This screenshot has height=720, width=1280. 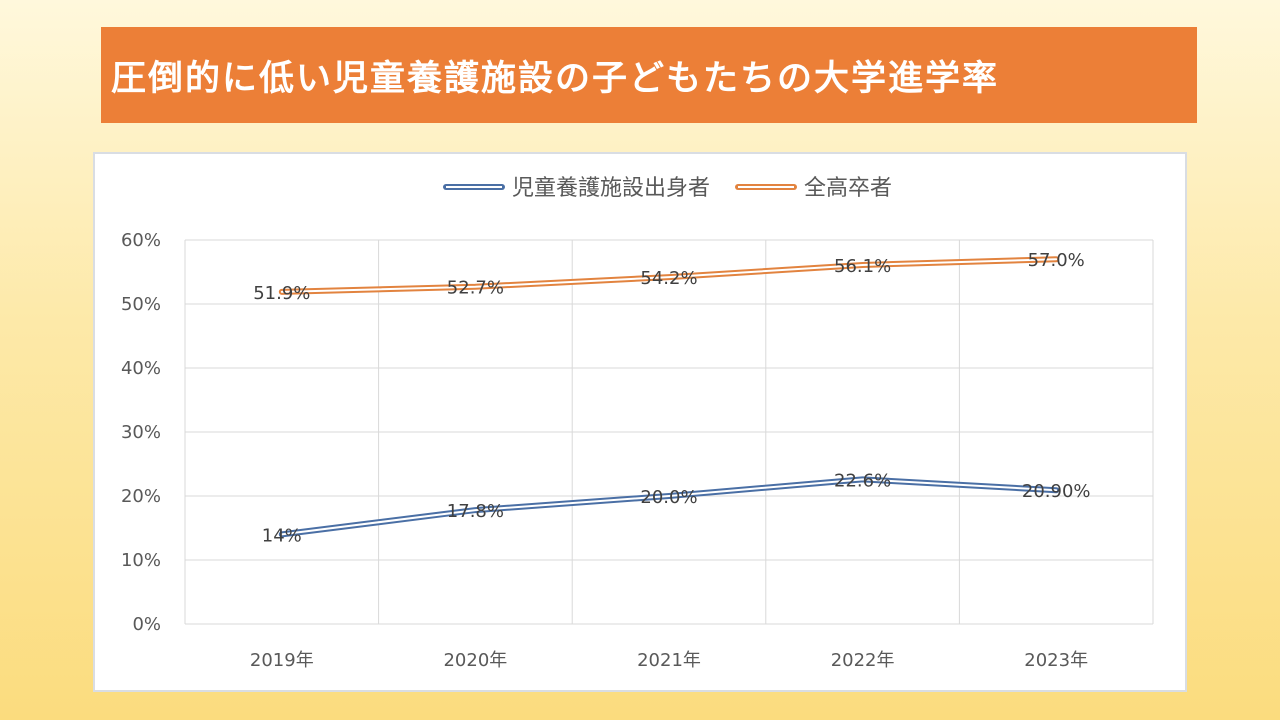 I want to click on data-label: 22.6%, so click(x=862, y=480).